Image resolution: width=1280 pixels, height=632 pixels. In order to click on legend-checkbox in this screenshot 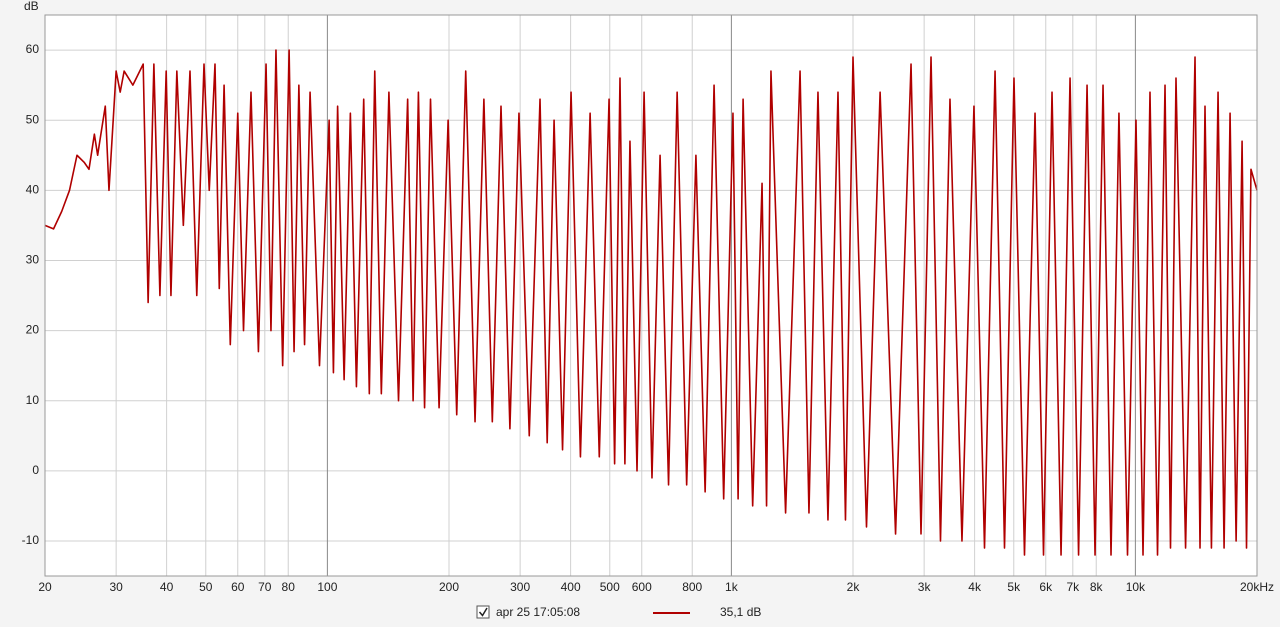, I will do `click(483, 612)`.